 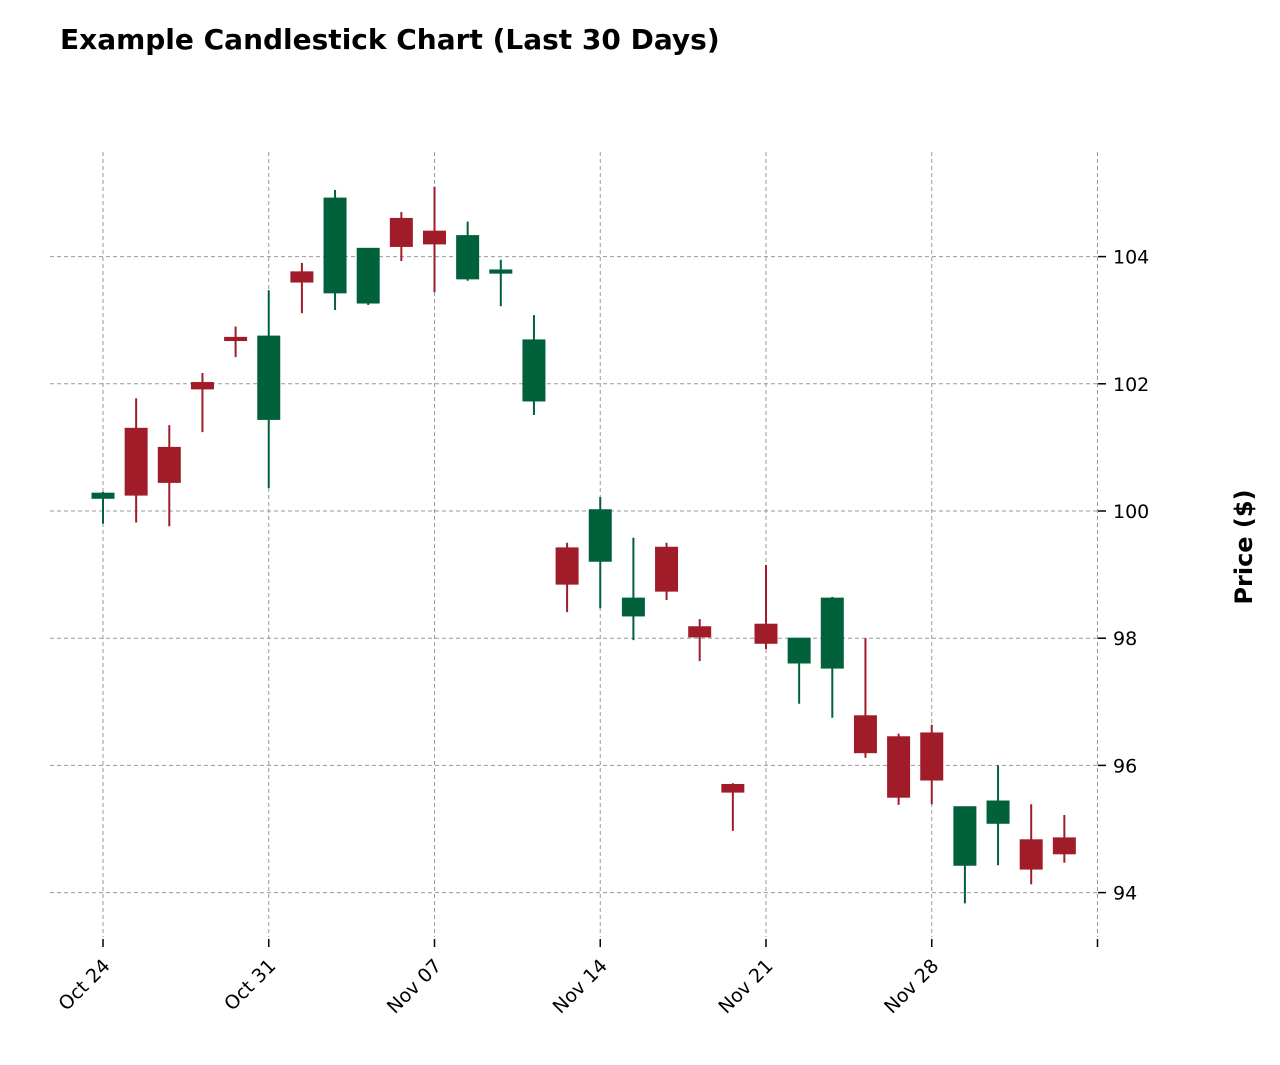 I want to click on y-tick-label: 100, so click(x=1131, y=512).